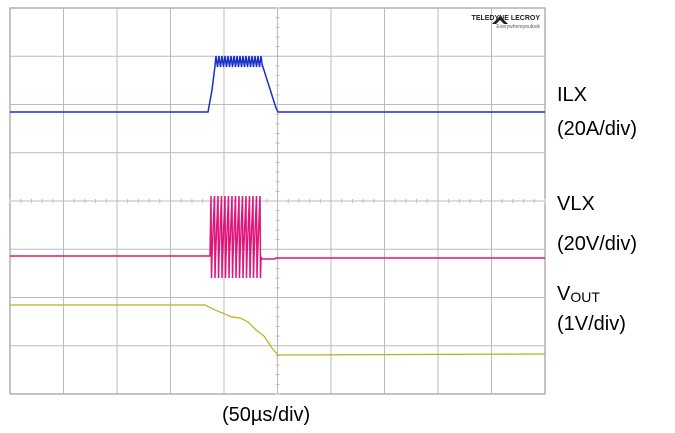 The image size is (675, 433). What do you see at coordinates (266, 415) in the screenshot?
I see `timebase: (50µs/div)` at bounding box center [266, 415].